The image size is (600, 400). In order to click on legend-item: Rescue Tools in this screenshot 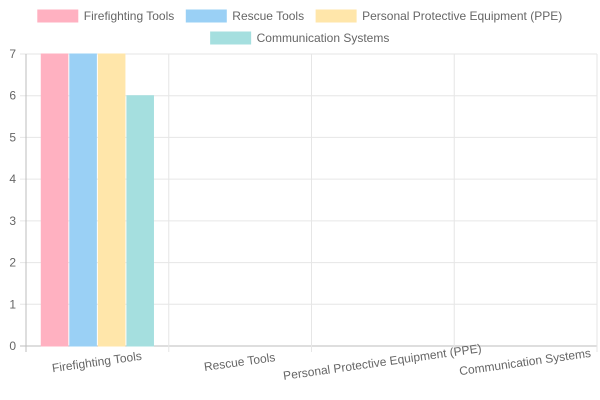, I will do `click(244, 16)`.